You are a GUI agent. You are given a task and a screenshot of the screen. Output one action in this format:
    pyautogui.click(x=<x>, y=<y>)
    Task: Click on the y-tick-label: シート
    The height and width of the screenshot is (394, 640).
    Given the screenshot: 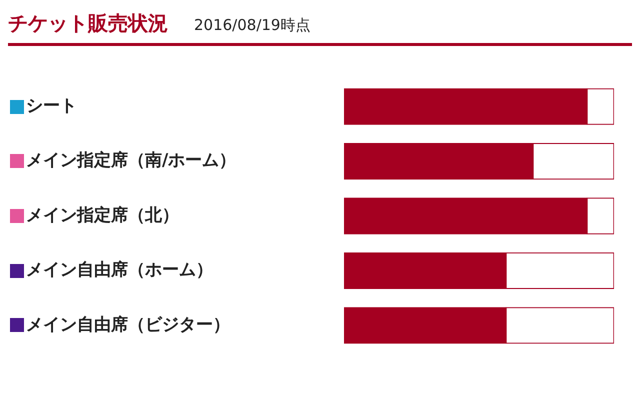 What is the action you would take?
    pyautogui.click(x=51, y=106)
    